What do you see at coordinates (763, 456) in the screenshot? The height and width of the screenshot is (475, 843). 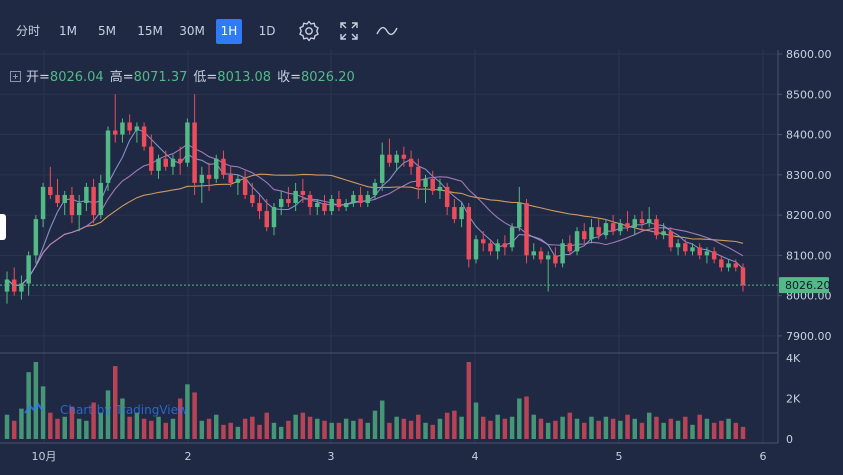 I see `time-tick-label: 6` at bounding box center [763, 456].